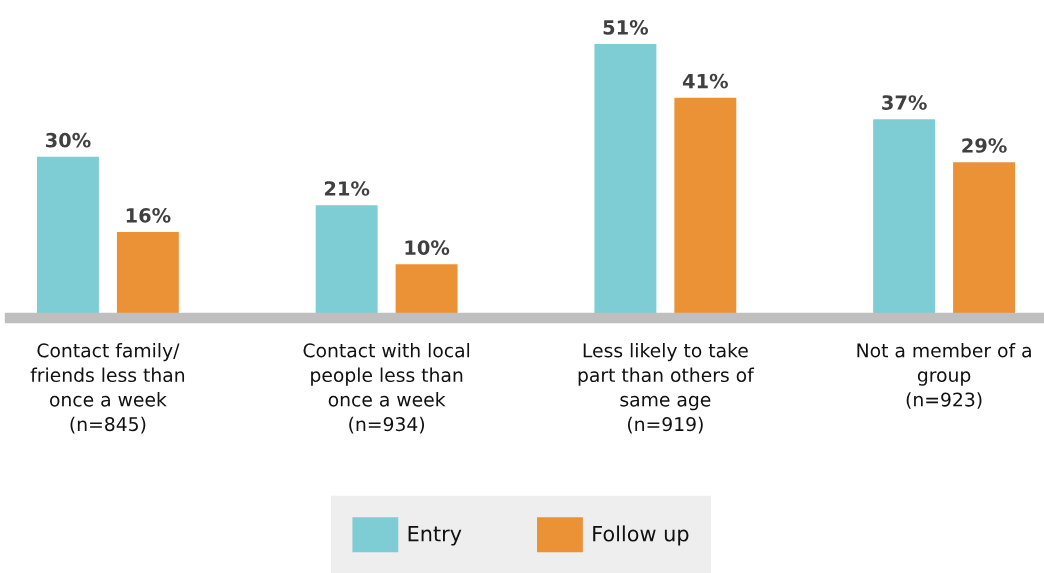 The width and height of the screenshot is (1044, 573). What do you see at coordinates (107, 388) in the screenshot?
I see `x-tick-label: Contact family/ friends less than once a week (n=845)` at bounding box center [107, 388].